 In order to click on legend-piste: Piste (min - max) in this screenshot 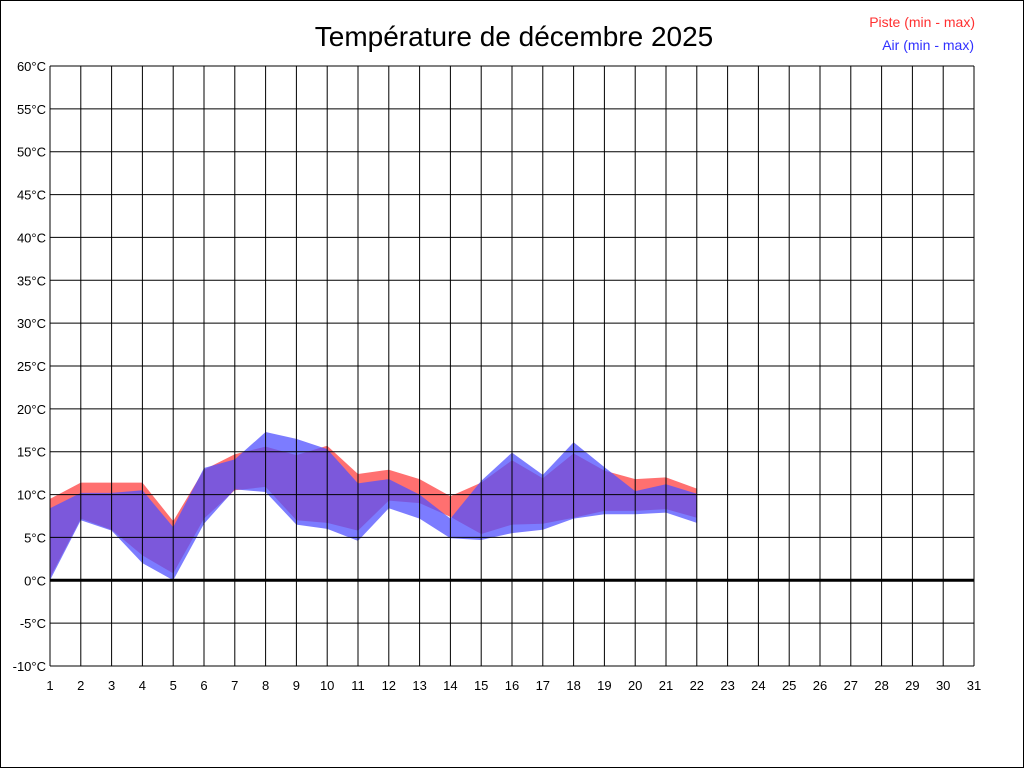, I will do `click(922, 22)`.